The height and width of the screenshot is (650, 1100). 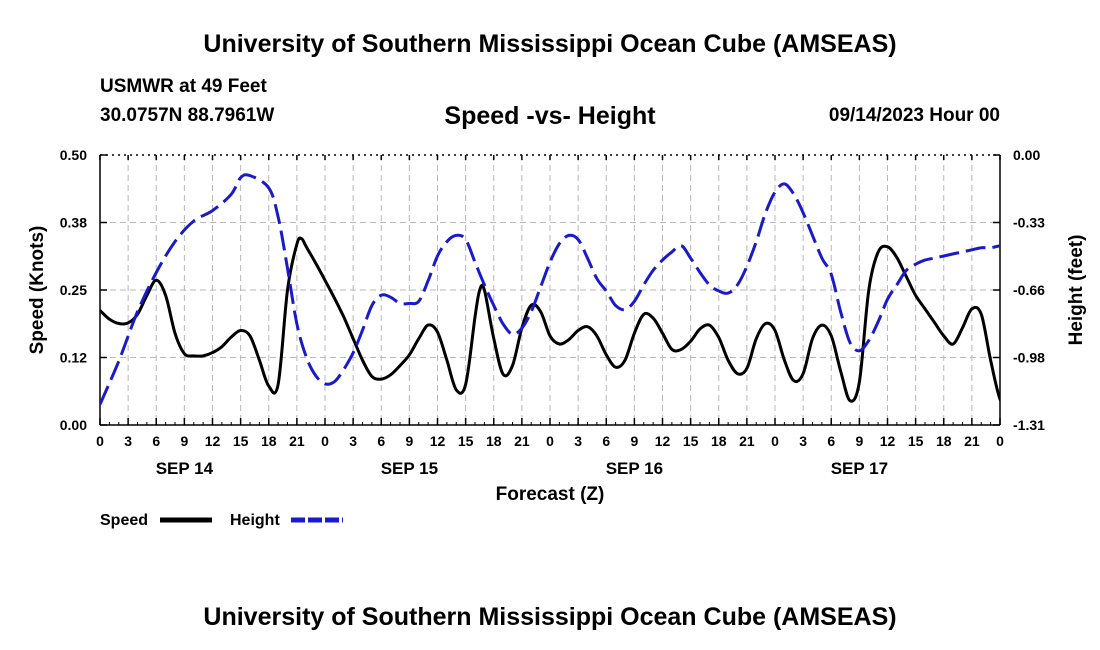 What do you see at coordinates (1026, 155) in the screenshot?
I see `y-right-tick-label: 0.00` at bounding box center [1026, 155].